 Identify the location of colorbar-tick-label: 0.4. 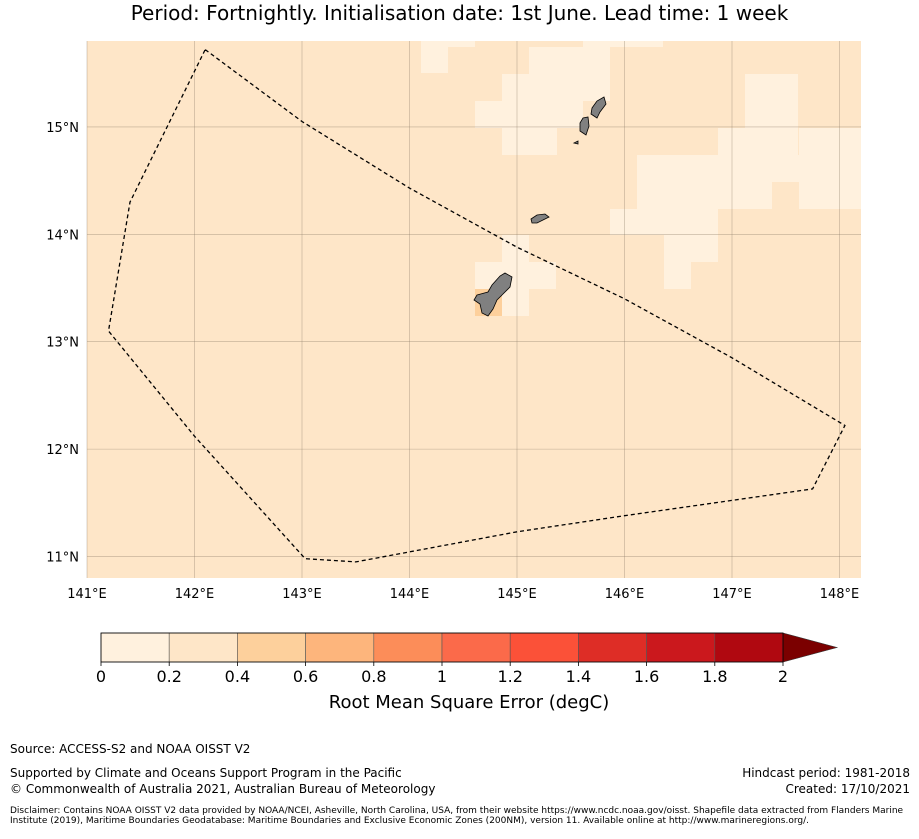
(237, 676).